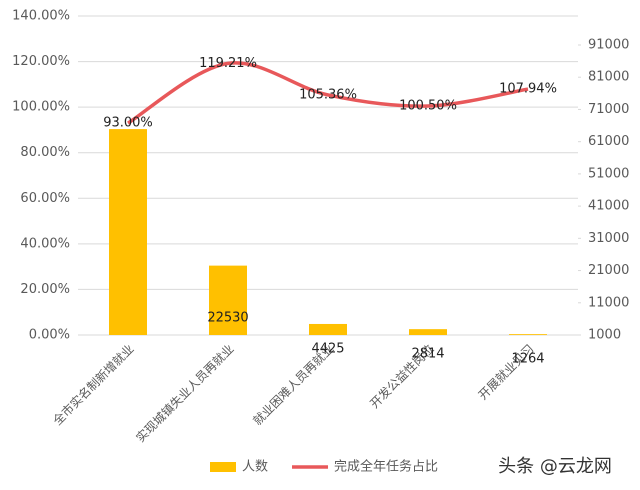  What do you see at coordinates (527, 359) in the screenshot?
I see `bar-value-label: 1264` at bounding box center [527, 359].